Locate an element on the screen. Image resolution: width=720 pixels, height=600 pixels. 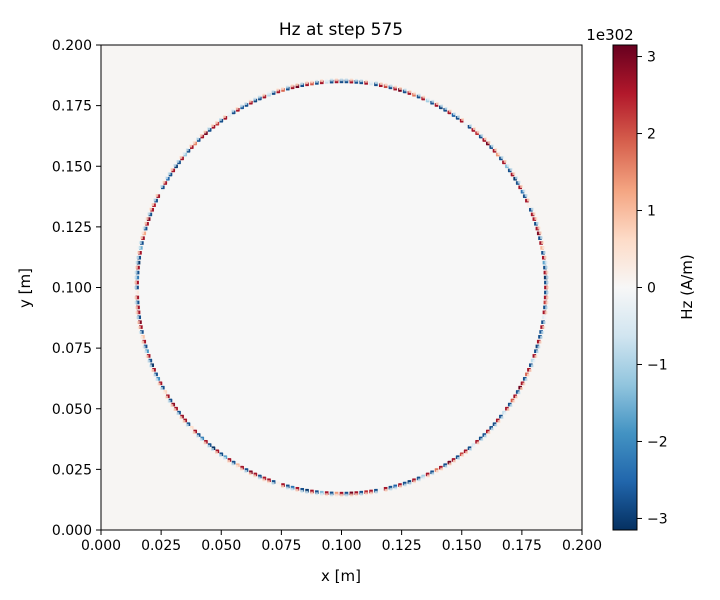
y-tick-label: 0.050 is located at coordinates (72, 410).